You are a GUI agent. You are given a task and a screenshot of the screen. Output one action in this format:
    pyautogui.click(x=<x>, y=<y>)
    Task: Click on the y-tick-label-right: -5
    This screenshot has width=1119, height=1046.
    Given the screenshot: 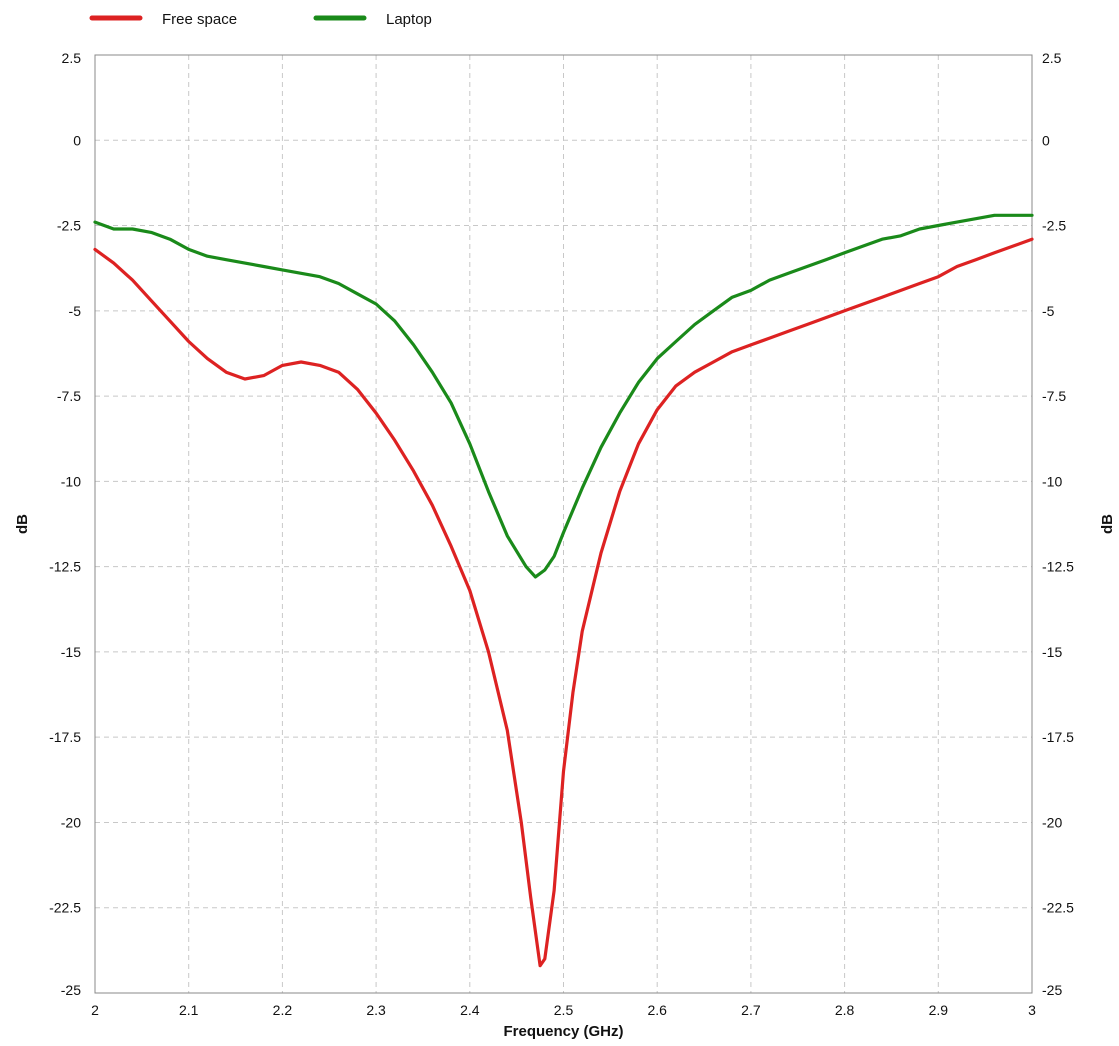 What is the action you would take?
    pyautogui.click(x=1048, y=311)
    